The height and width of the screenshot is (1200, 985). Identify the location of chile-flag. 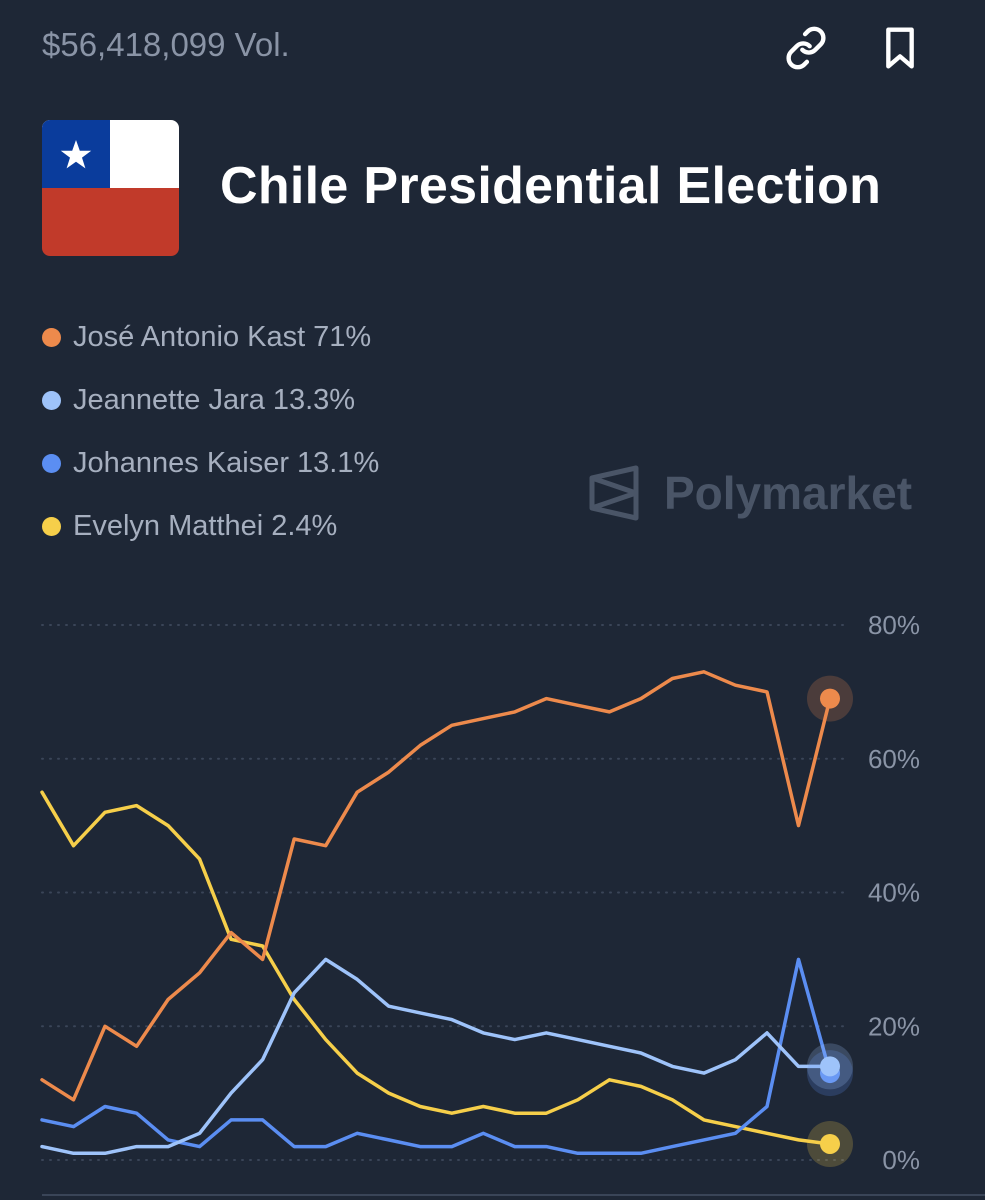
(110, 188).